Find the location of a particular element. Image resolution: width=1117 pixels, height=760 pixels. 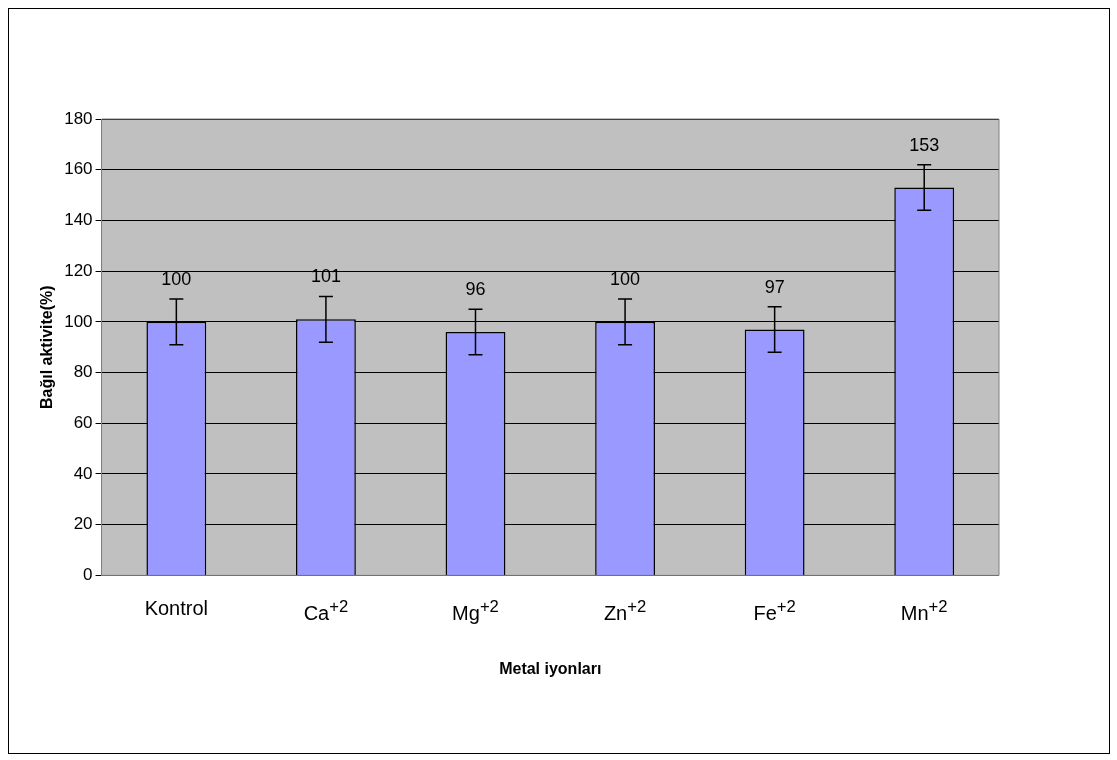

y-tick-label: 160 is located at coordinates (78, 169).